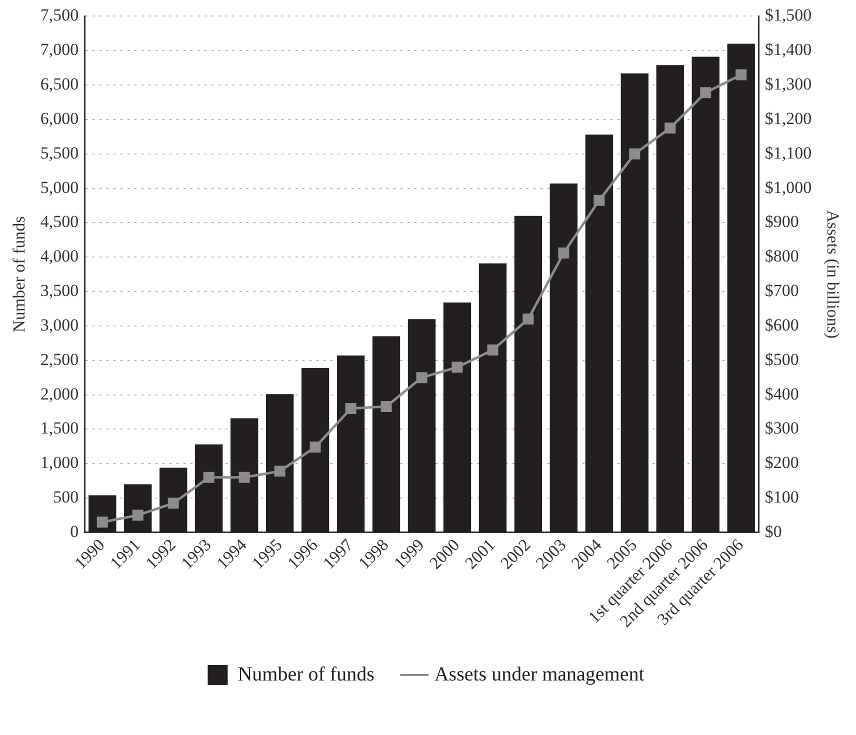 The image size is (856, 735). What do you see at coordinates (59, 324) in the screenshot?
I see `y-tick-label: 3,000` at bounding box center [59, 324].